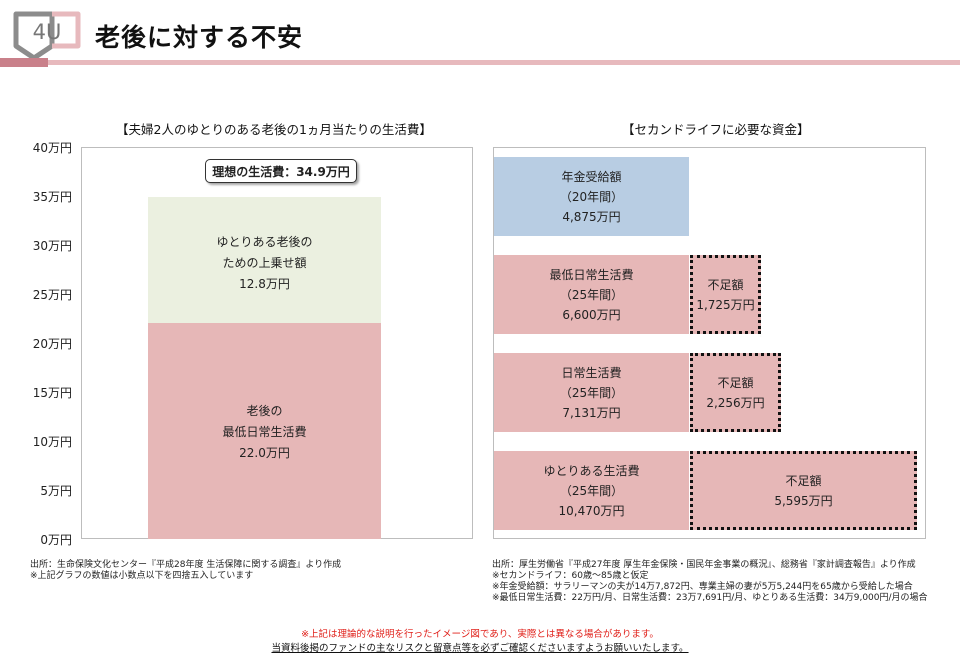 This screenshot has width=960, height=659. I want to click on shortfall-minimum-label: 不足額, so click(725, 284).